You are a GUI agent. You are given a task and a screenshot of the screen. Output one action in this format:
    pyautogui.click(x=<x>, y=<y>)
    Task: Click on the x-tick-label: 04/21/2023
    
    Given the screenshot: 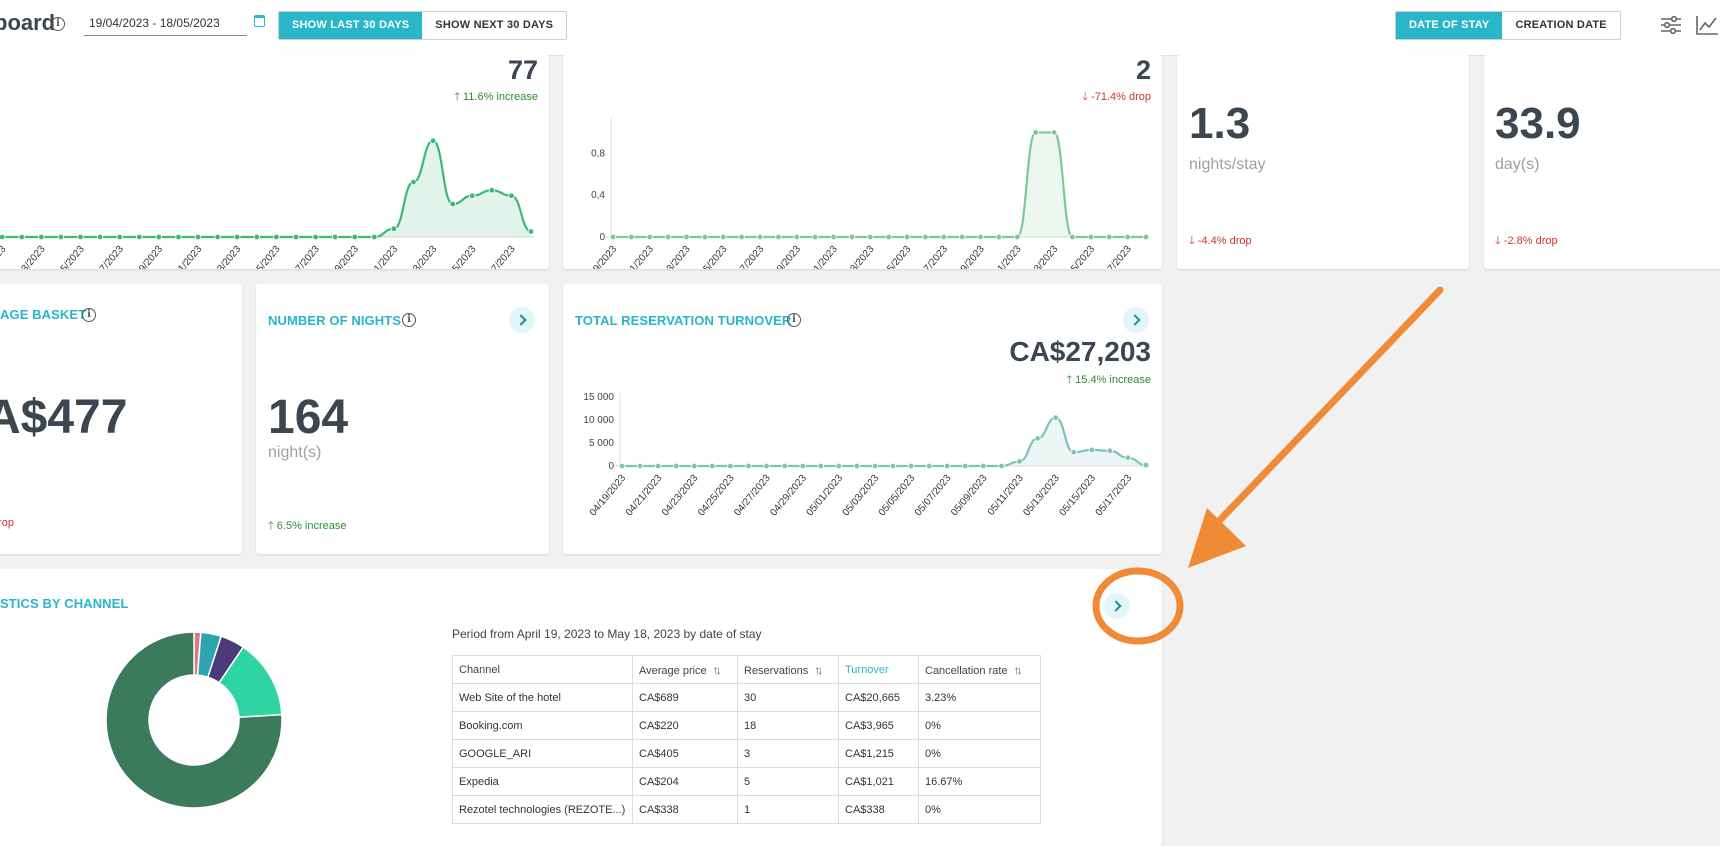 What is the action you would take?
    pyautogui.click(x=635, y=256)
    